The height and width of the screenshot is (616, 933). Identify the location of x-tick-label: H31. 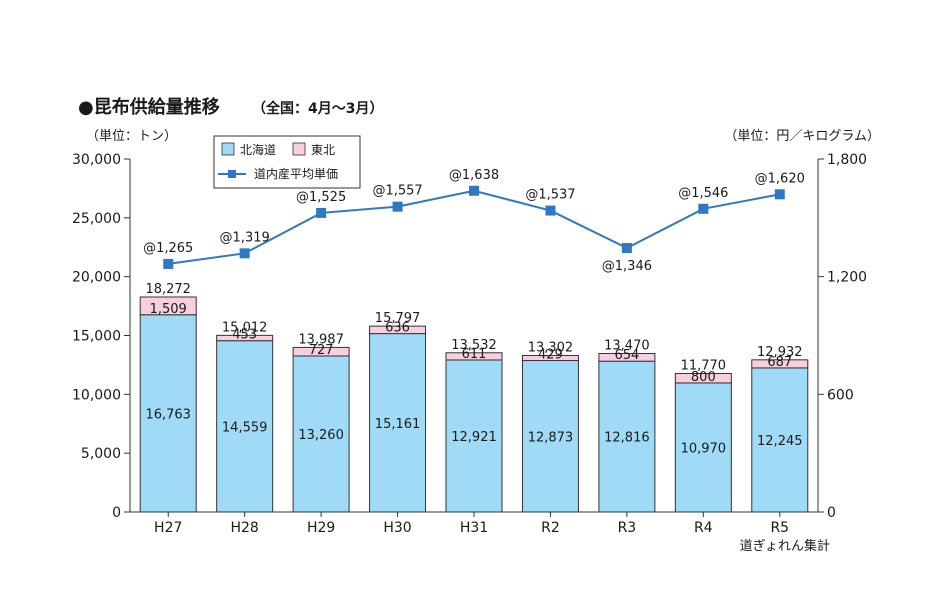
(474, 528).